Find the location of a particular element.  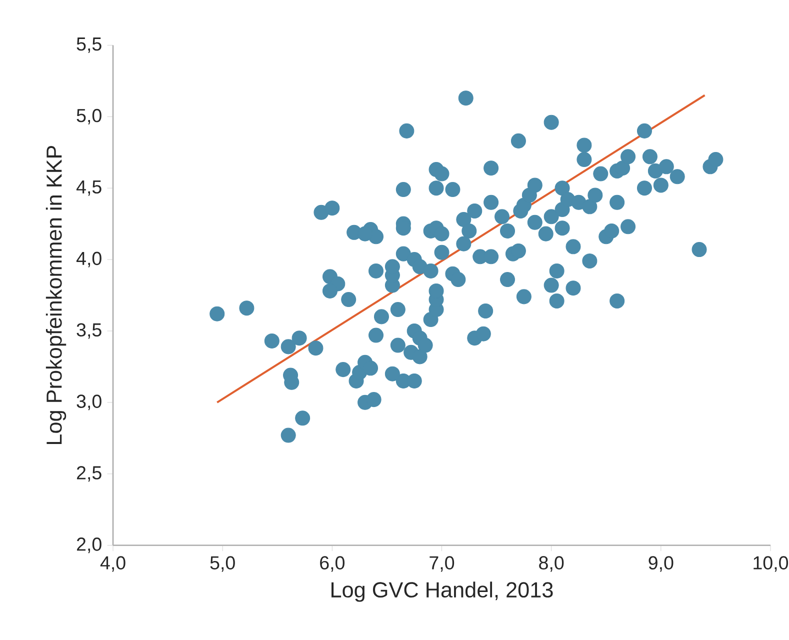

y-tick-label: 5,0 is located at coordinates (89, 116).